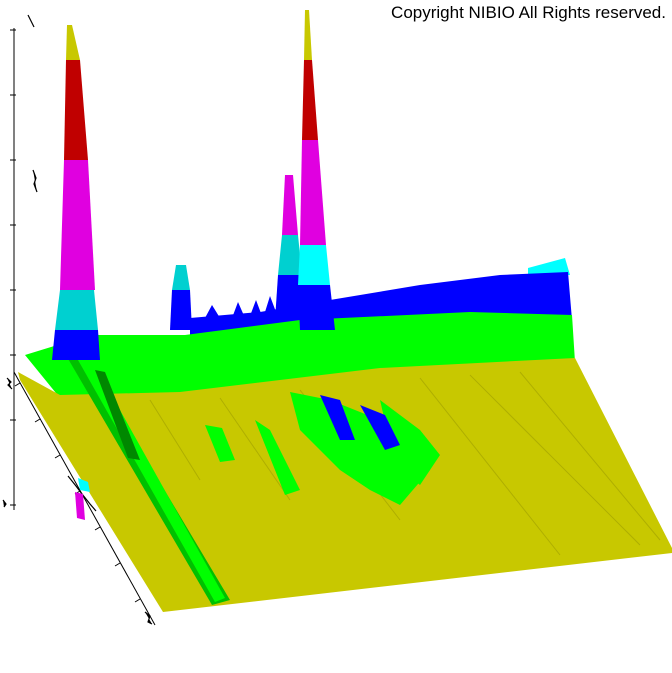 The height and width of the screenshot is (673, 672). What do you see at coordinates (13, 267) in the screenshot?
I see `vertical-axis-ticks` at bounding box center [13, 267].